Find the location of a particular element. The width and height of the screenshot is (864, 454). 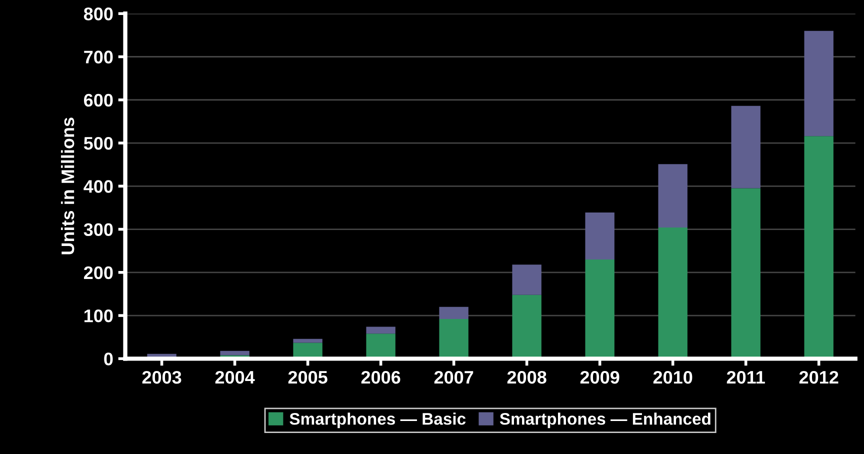

x-tick-label: 2008 is located at coordinates (526, 377).